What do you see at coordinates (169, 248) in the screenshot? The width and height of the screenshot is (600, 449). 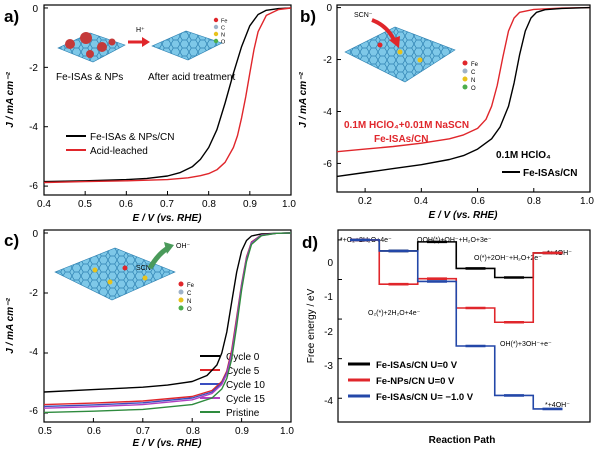 I see `oh-arrow-head` at bounding box center [169, 248].